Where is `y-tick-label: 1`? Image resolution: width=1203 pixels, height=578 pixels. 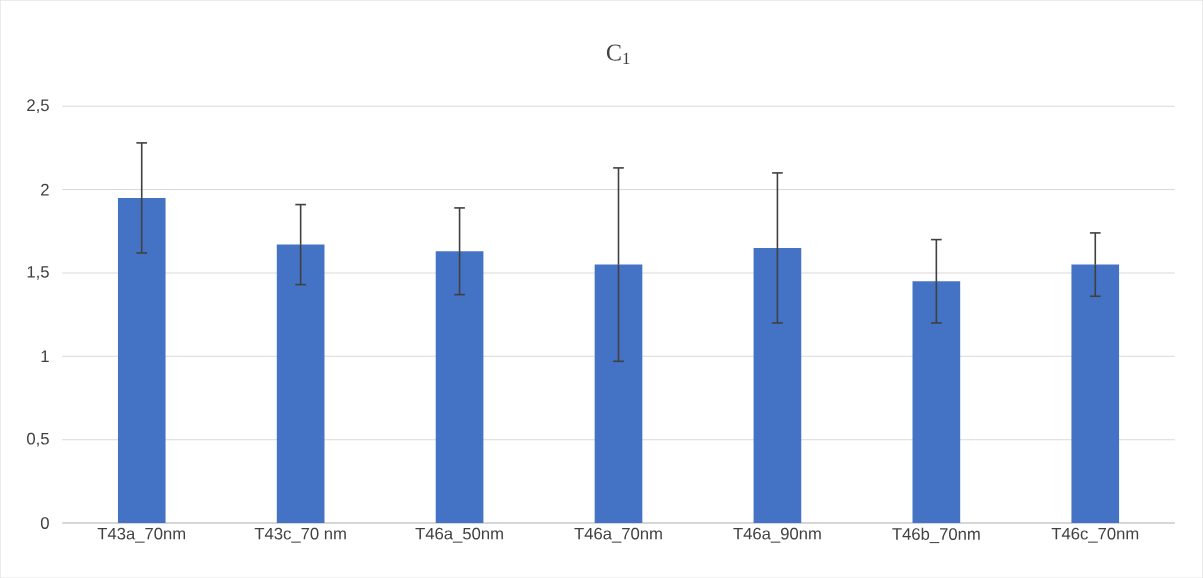
y-tick-label: 1 is located at coordinates (45, 356).